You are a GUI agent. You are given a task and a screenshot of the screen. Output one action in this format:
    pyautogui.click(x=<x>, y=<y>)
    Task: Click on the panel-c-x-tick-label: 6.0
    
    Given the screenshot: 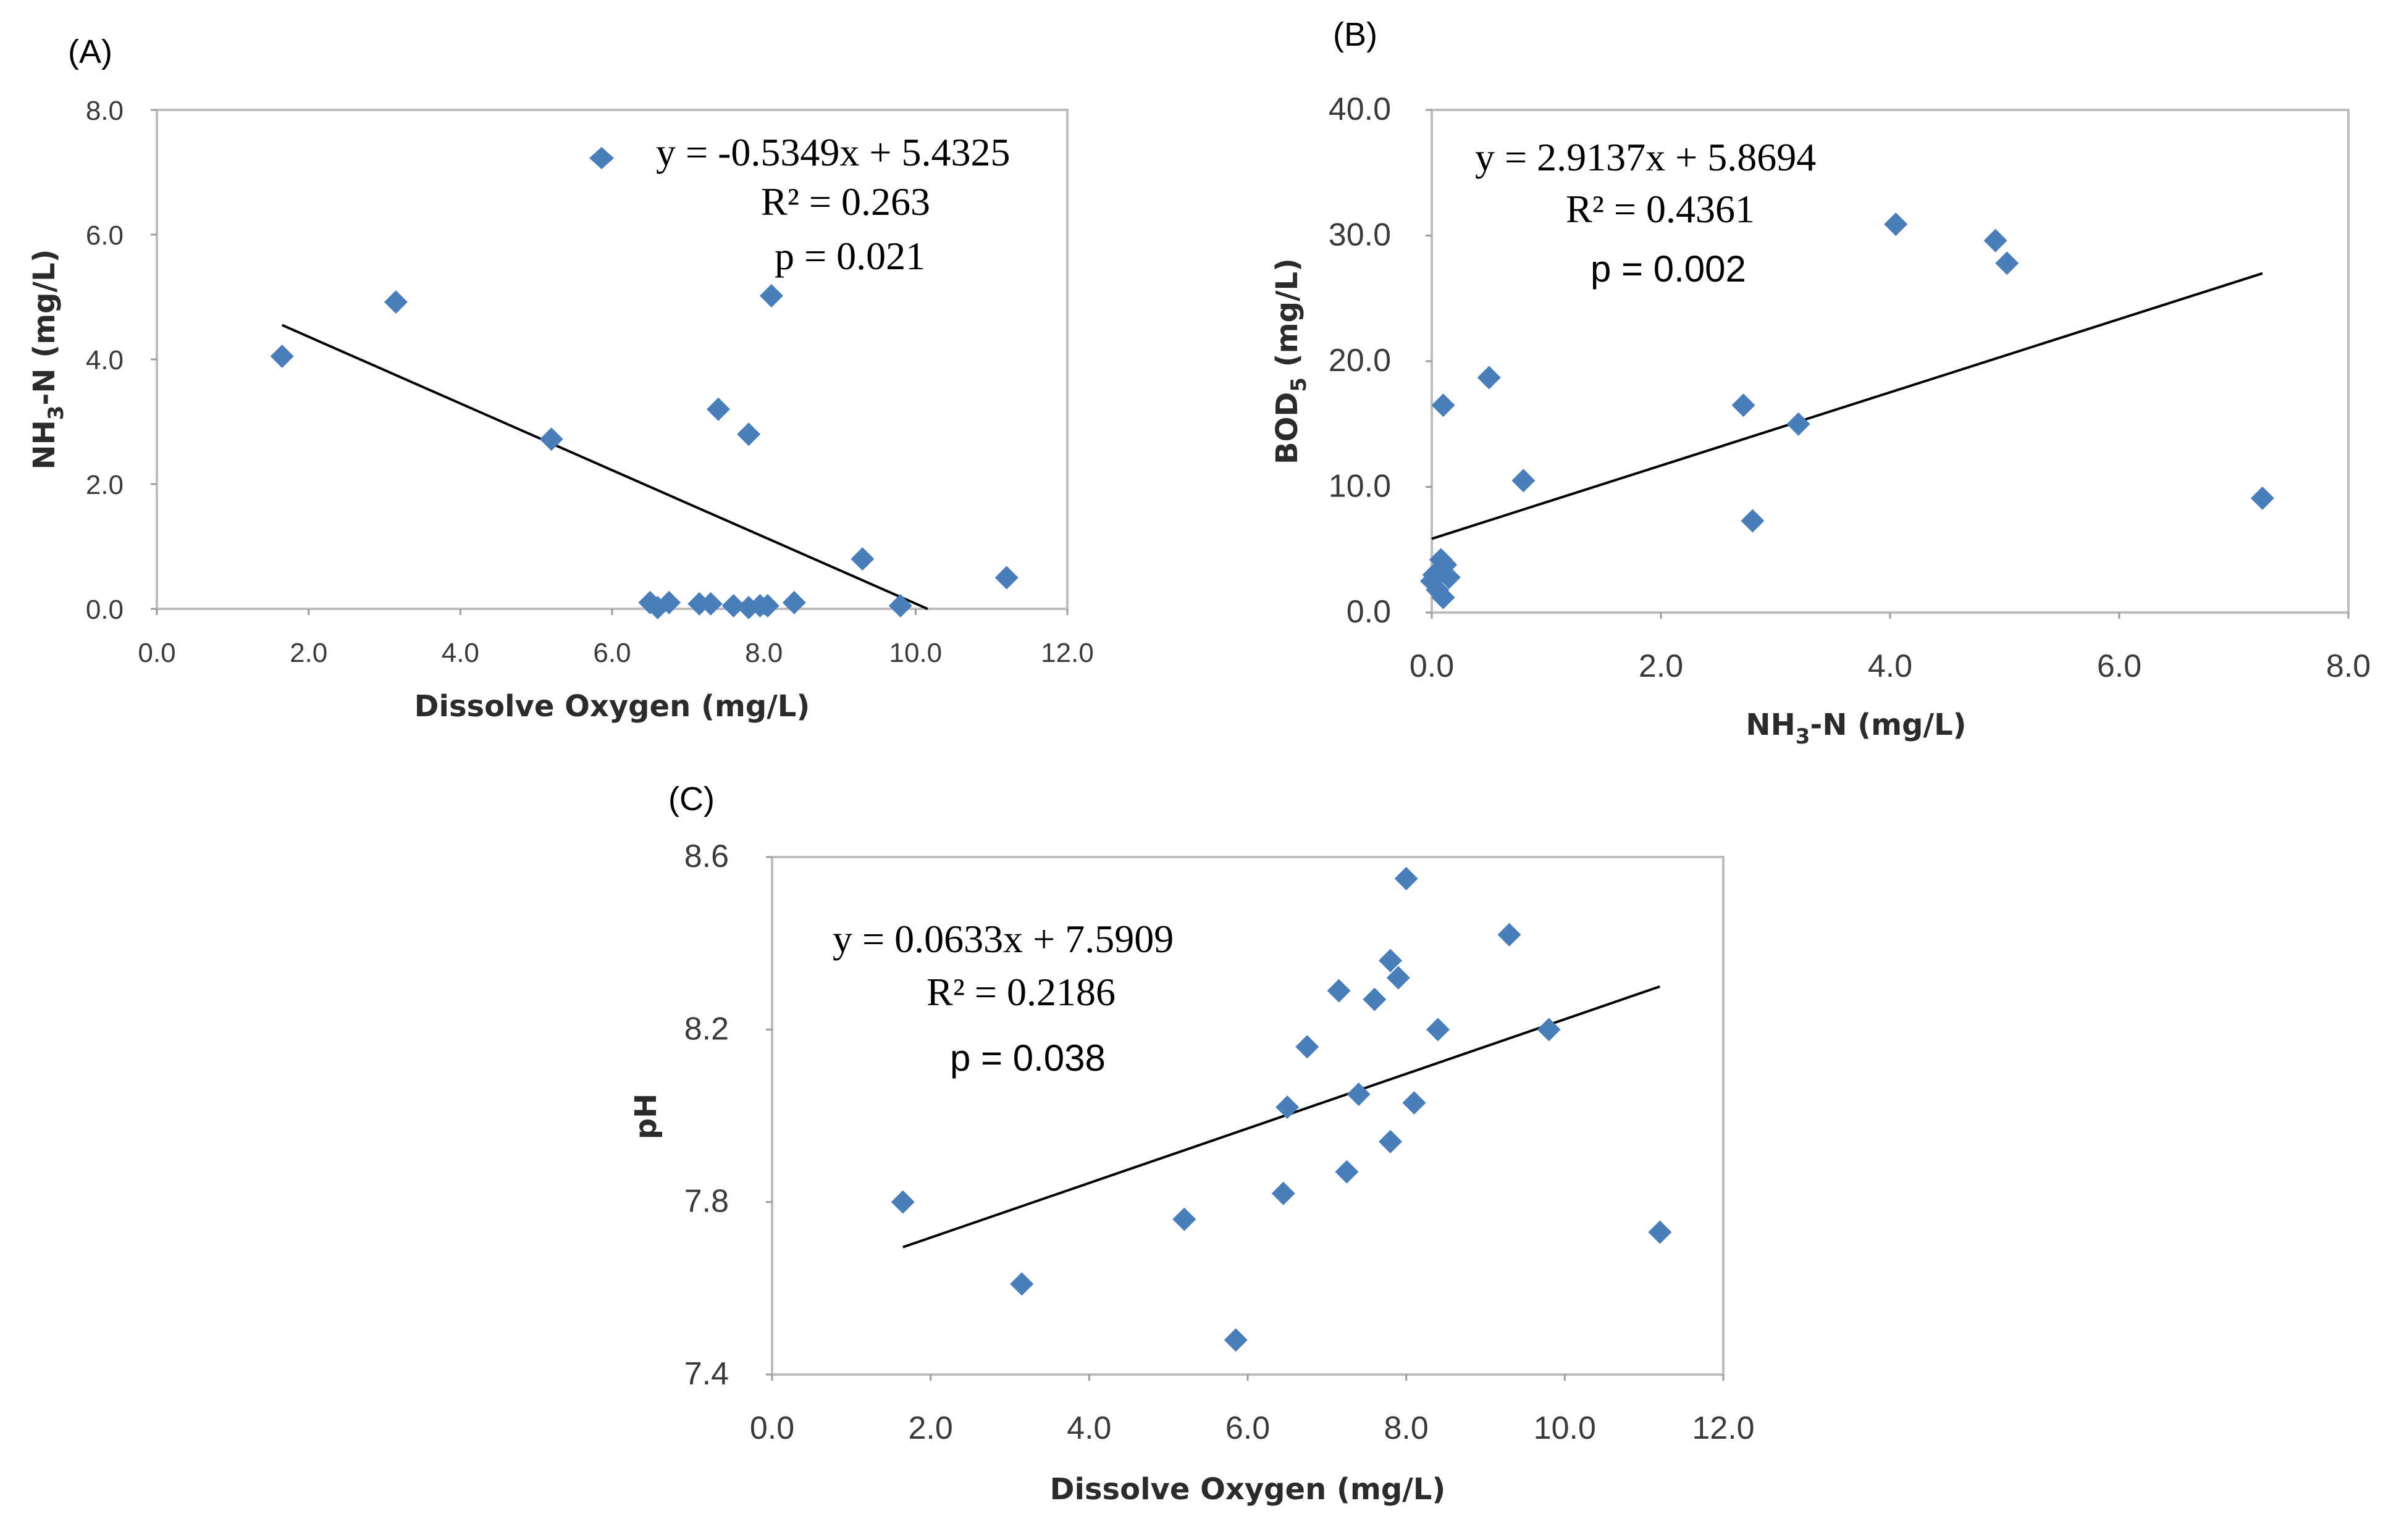 What is the action you would take?
    pyautogui.click(x=1247, y=1428)
    